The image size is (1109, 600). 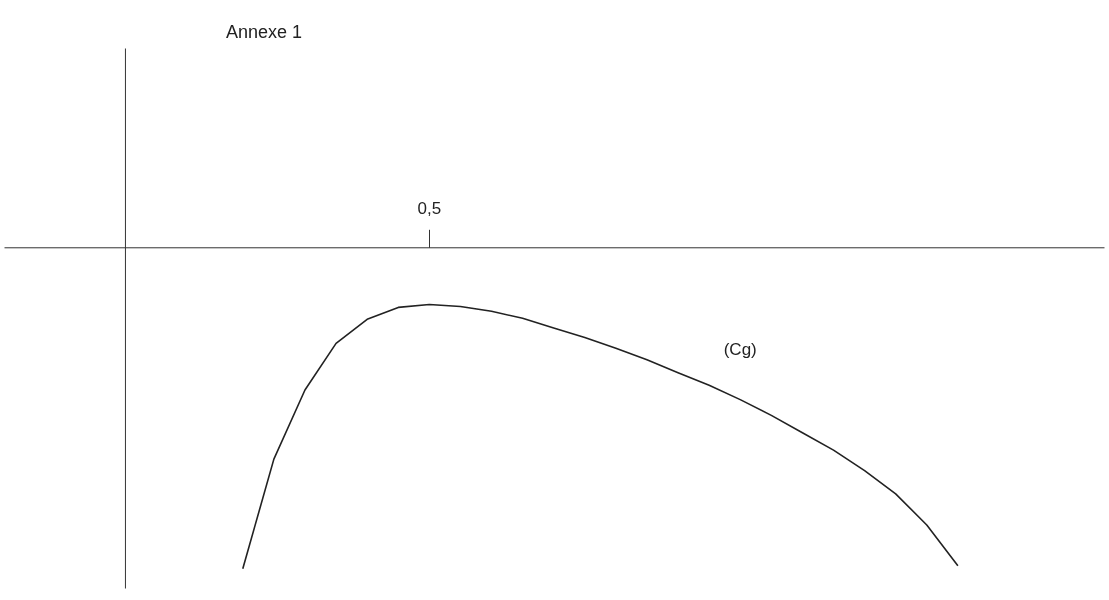 What do you see at coordinates (429, 209) in the screenshot?
I see `text: 0,5` at bounding box center [429, 209].